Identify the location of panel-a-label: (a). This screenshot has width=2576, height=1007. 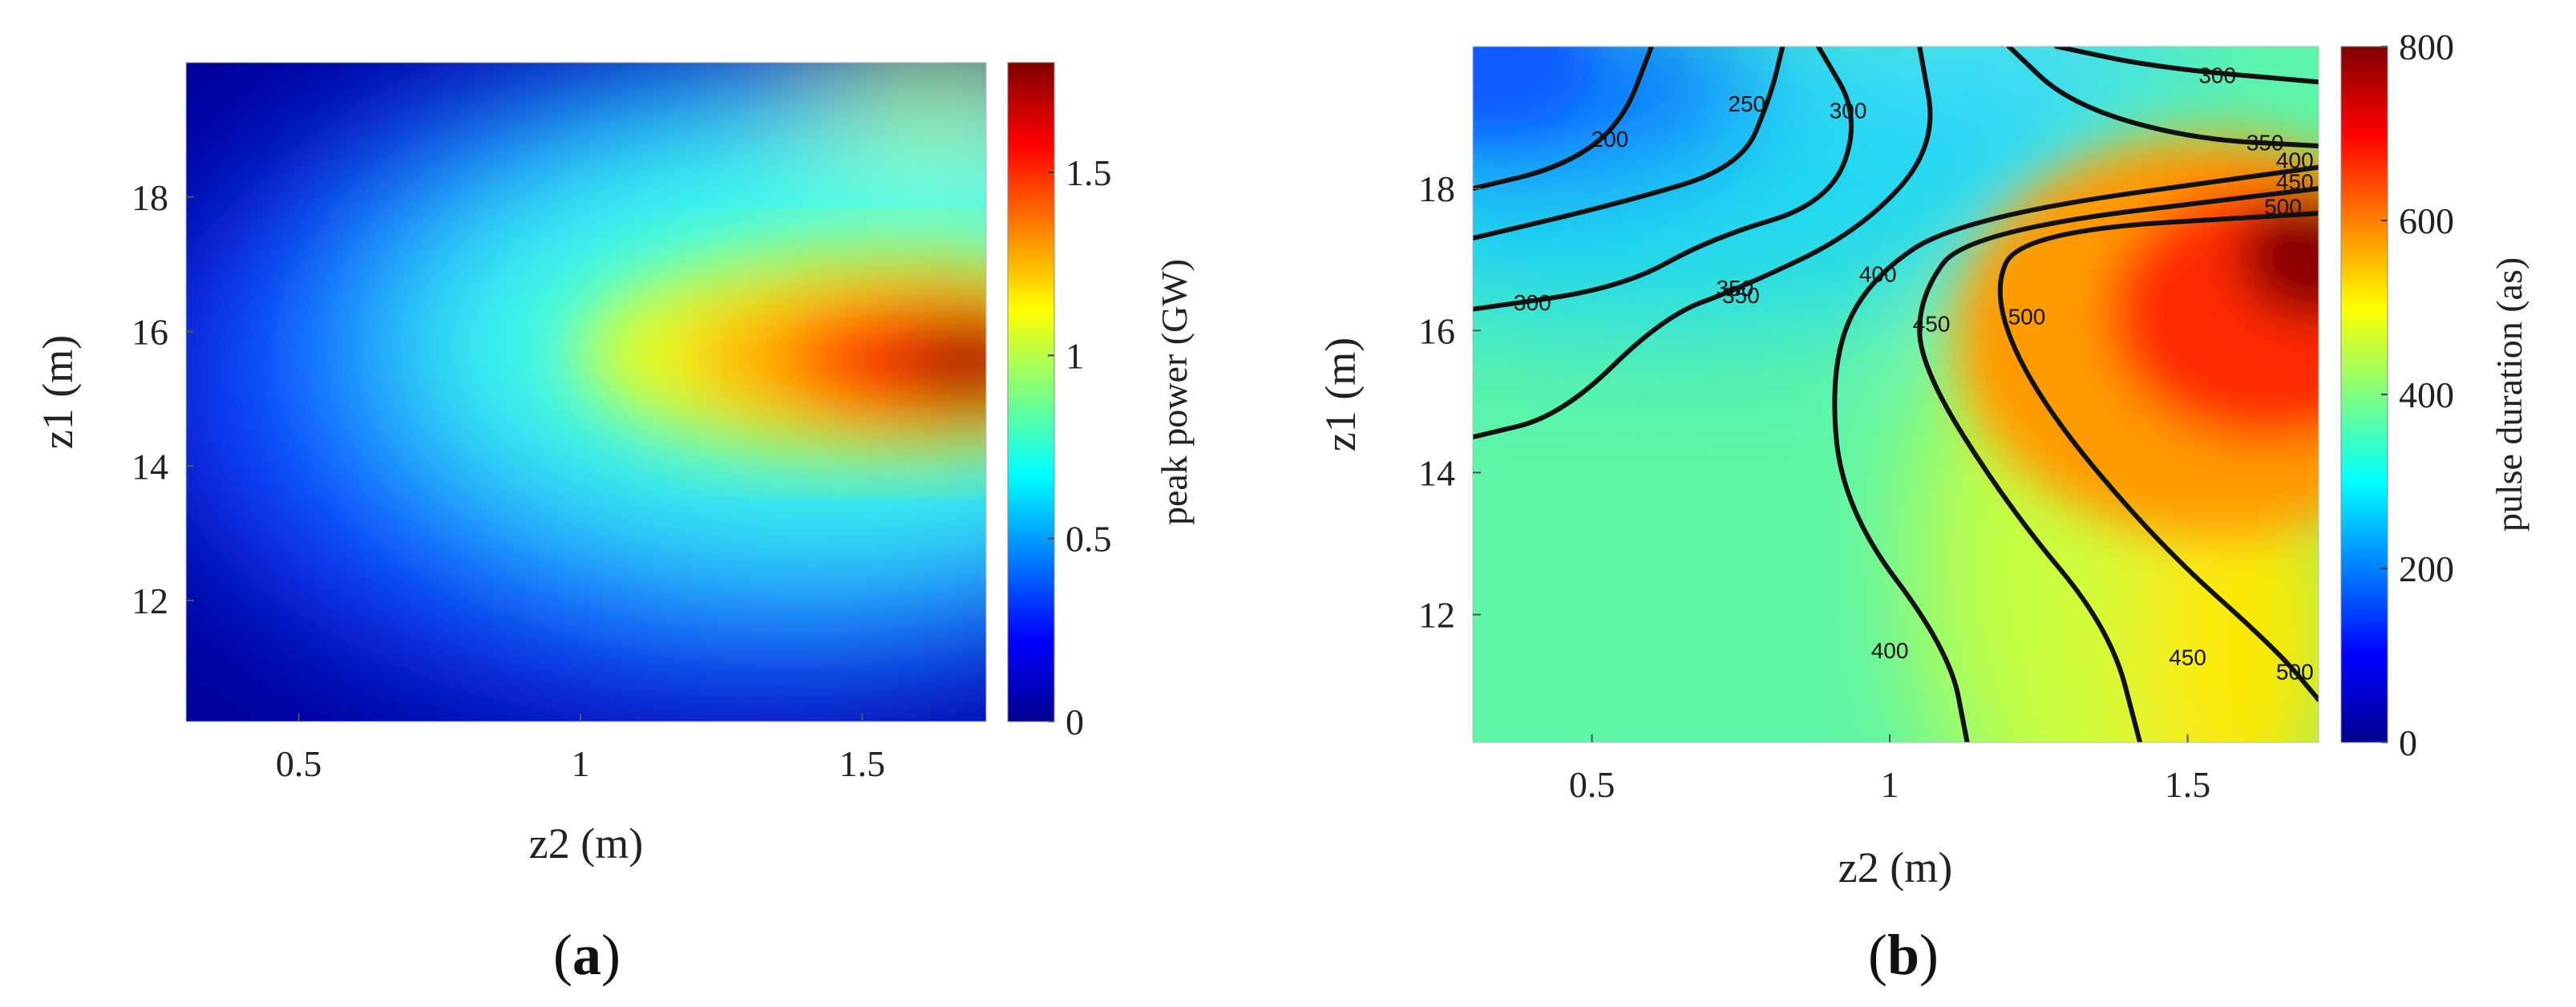
(587, 955).